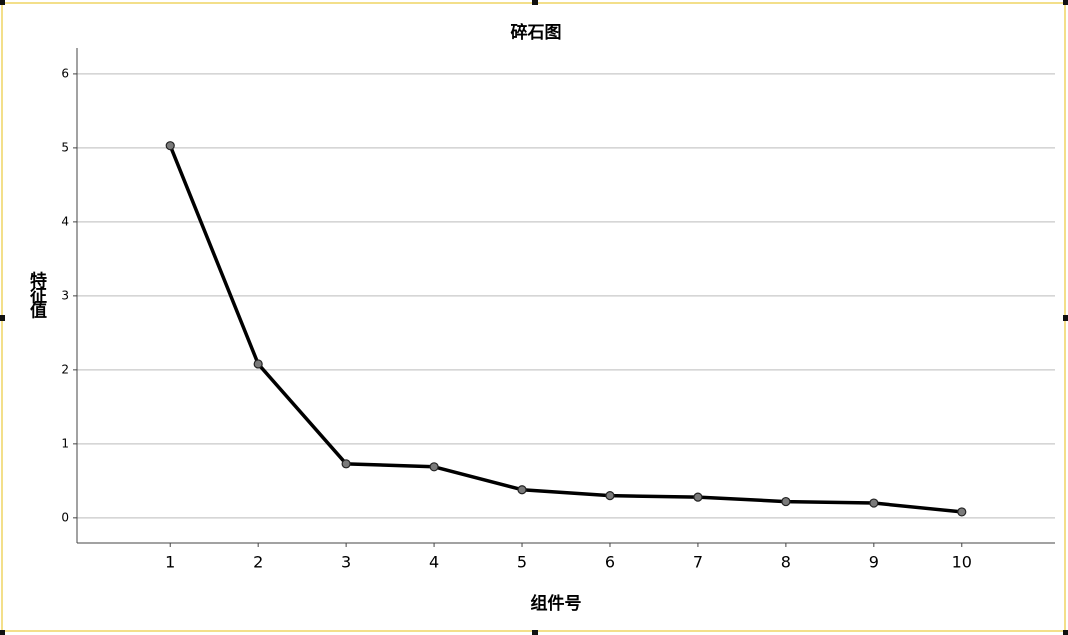 The height and width of the screenshot is (635, 1068). Describe the element at coordinates (556, 603) in the screenshot. I see `x-axis-label: 组件号` at that location.